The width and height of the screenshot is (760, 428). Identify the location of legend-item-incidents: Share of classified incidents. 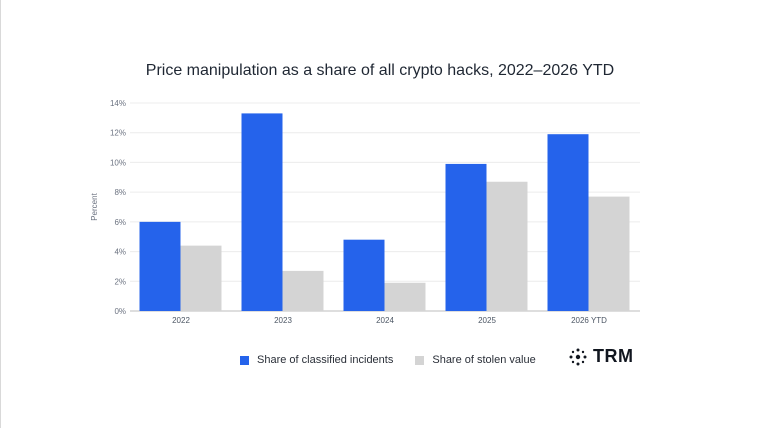
(316, 360).